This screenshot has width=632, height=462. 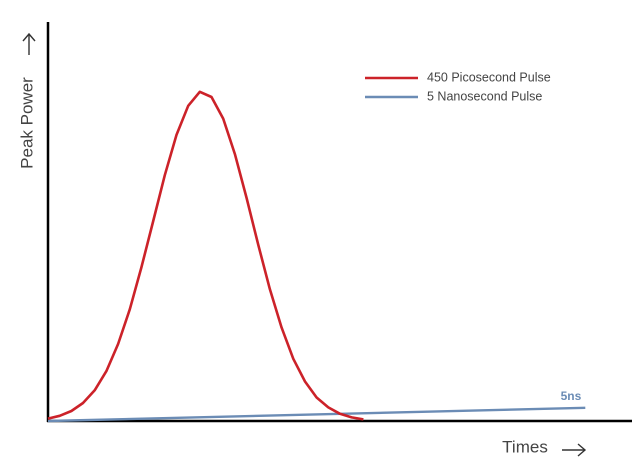 What do you see at coordinates (316, 414) in the screenshot?
I see `line-series` at bounding box center [316, 414].